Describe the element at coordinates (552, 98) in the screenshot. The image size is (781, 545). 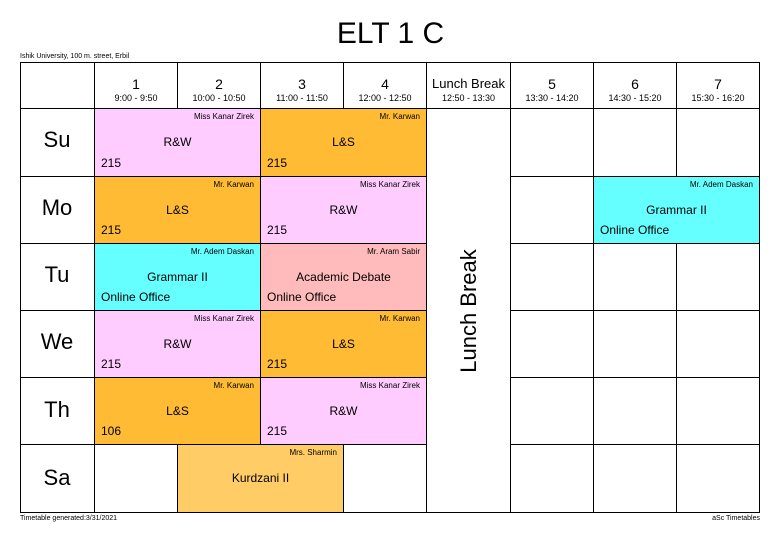
I see `period-time: 13:30 - 14:20` at that location.